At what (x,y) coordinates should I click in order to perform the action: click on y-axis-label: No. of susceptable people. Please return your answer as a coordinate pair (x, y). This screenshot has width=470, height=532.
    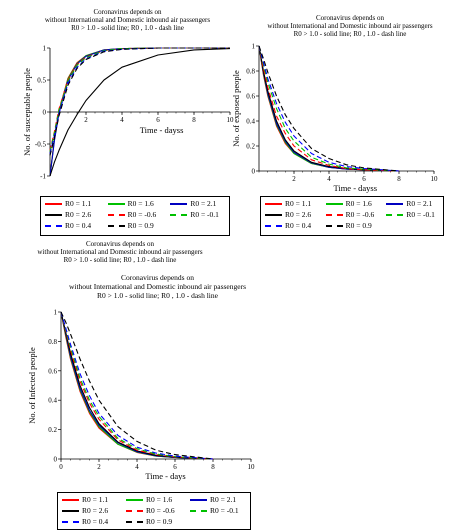
    Looking at the image, I should click on (27, 112).